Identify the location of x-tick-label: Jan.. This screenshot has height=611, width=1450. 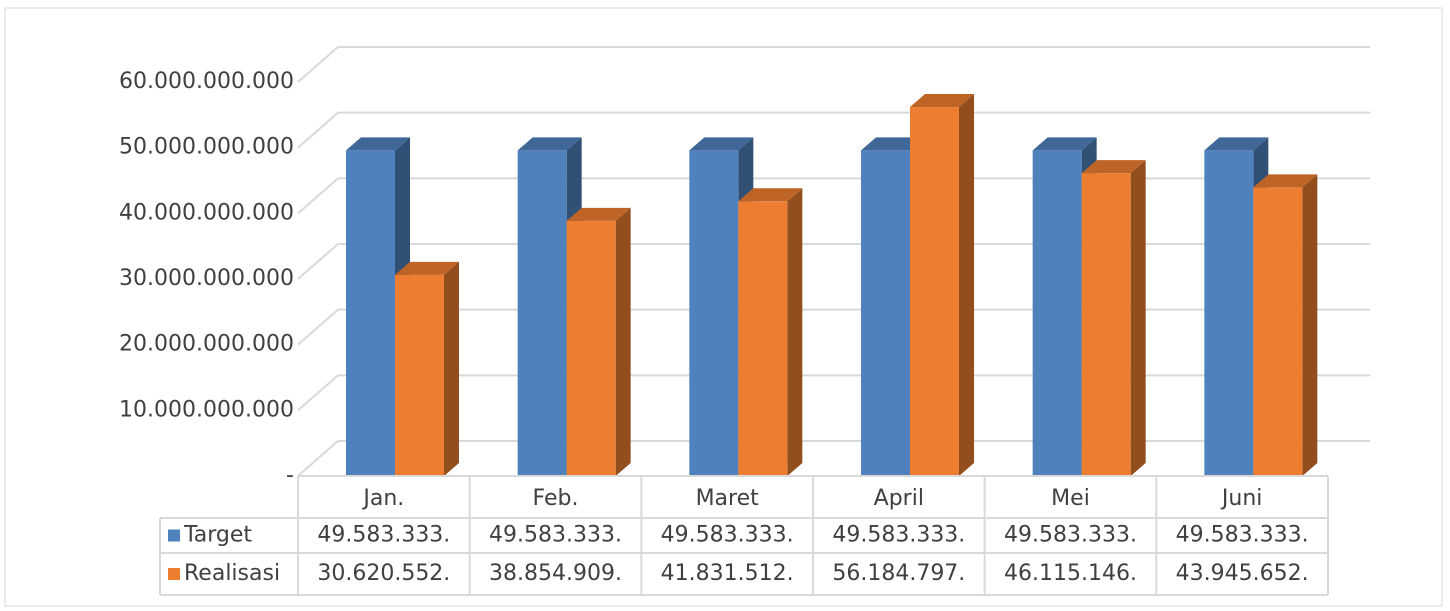
(382, 498).